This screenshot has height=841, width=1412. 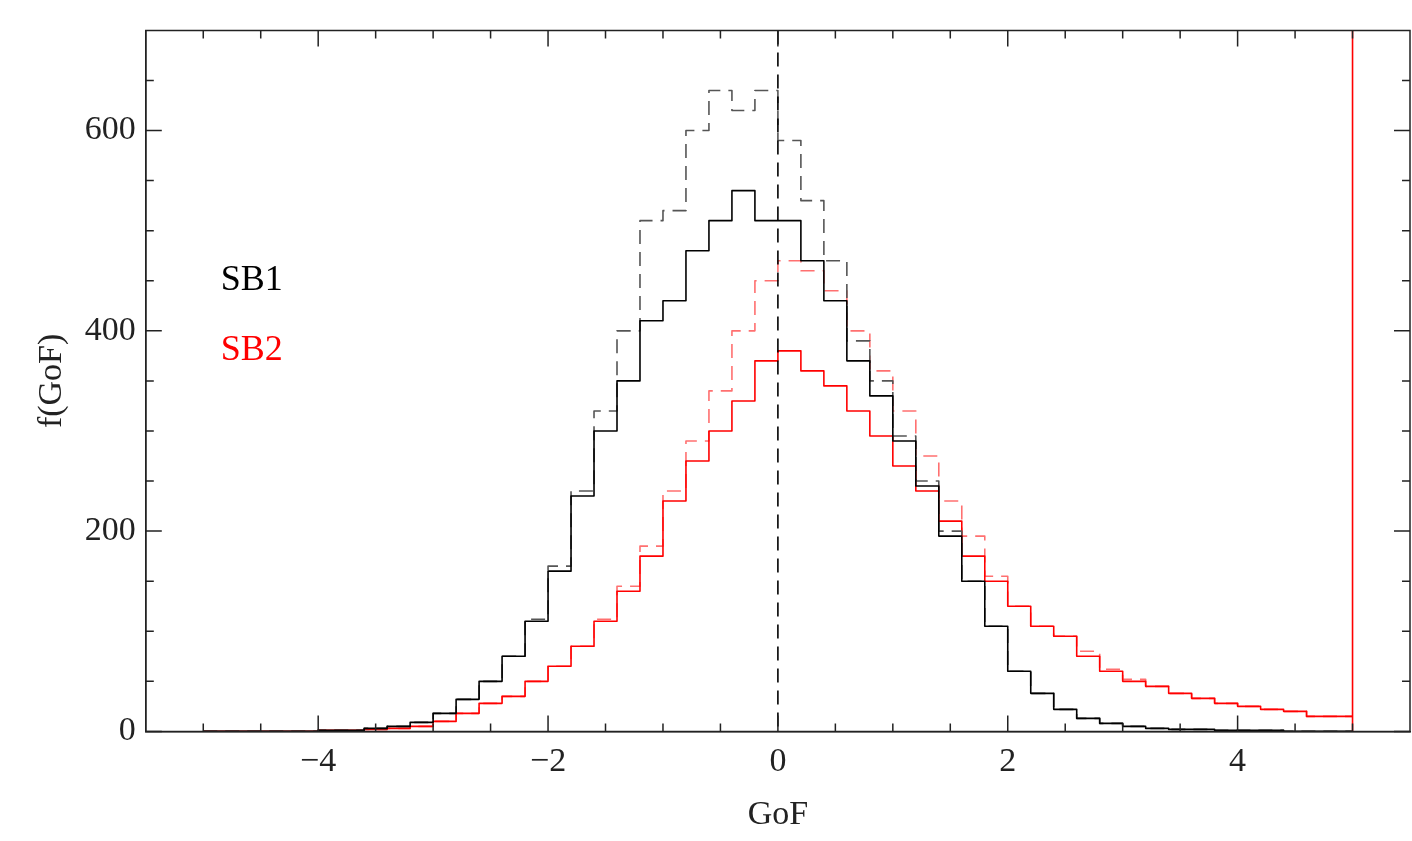 I want to click on x-tick-label: 0, so click(x=778, y=759).